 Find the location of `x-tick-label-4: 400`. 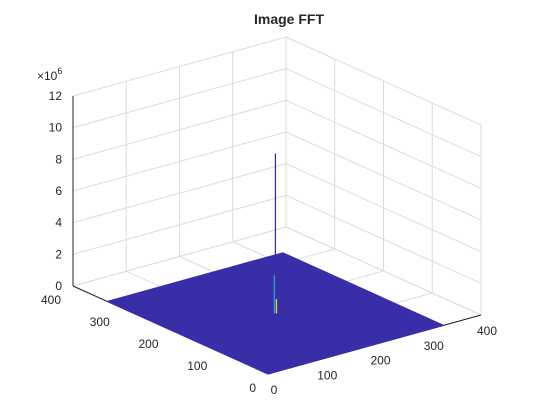

x-tick-label-4: 400 is located at coordinates (487, 331).